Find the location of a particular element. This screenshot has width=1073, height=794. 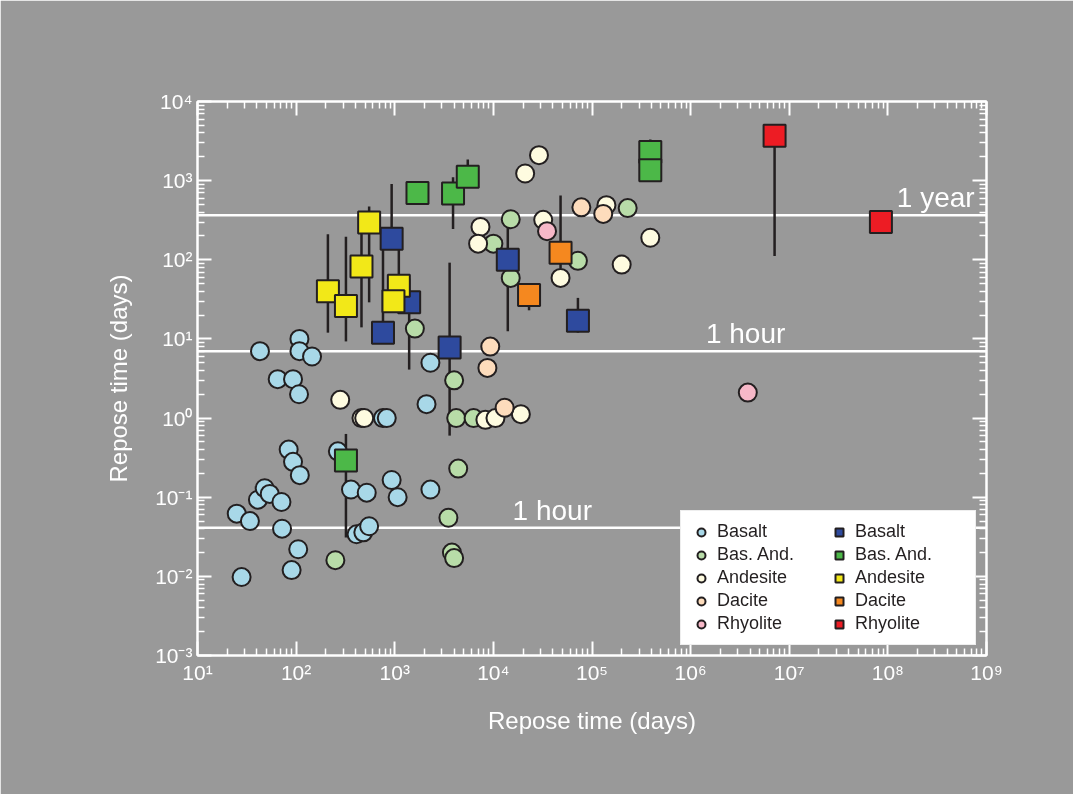

x-tick-label: 10⁷ is located at coordinates (789, 672).